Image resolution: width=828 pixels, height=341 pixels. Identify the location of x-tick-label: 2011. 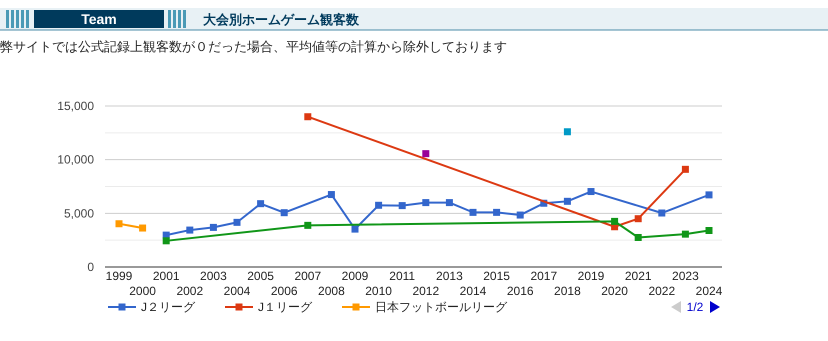
(402, 276).